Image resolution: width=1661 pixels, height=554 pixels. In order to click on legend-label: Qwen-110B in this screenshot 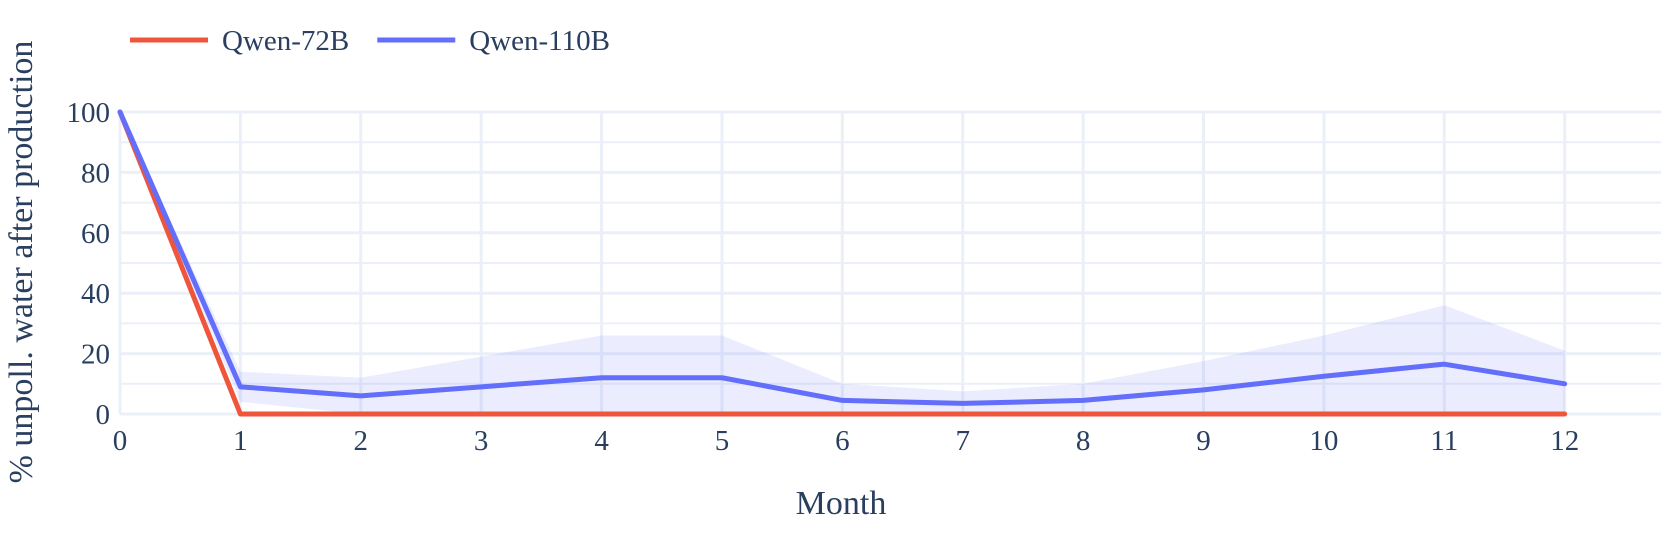, I will do `click(539, 41)`.